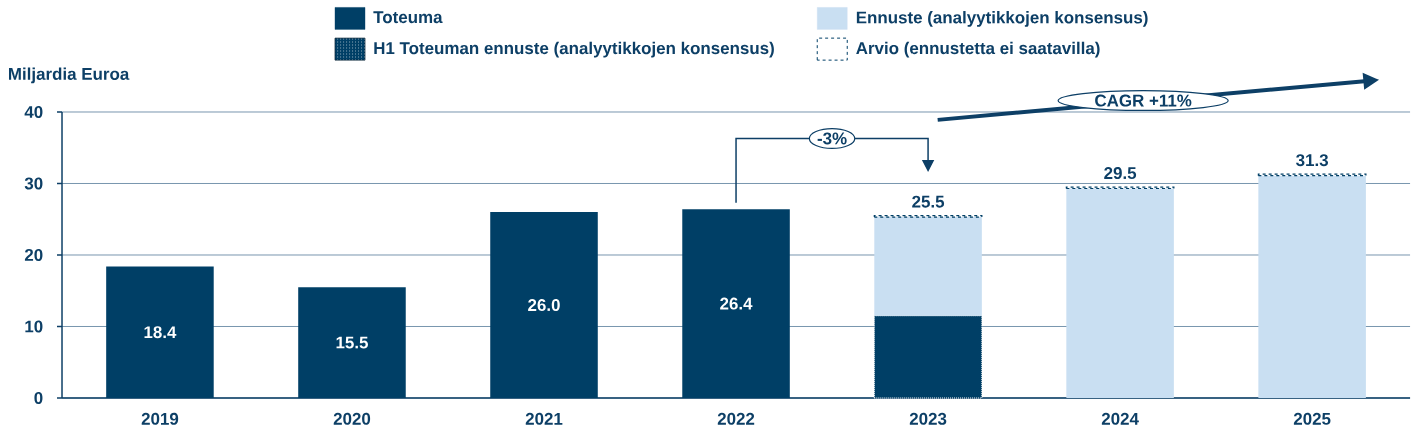 This screenshot has height=431, width=1414. Describe the element at coordinates (1312, 160) in the screenshot. I see `total-label: 31.3` at that location.